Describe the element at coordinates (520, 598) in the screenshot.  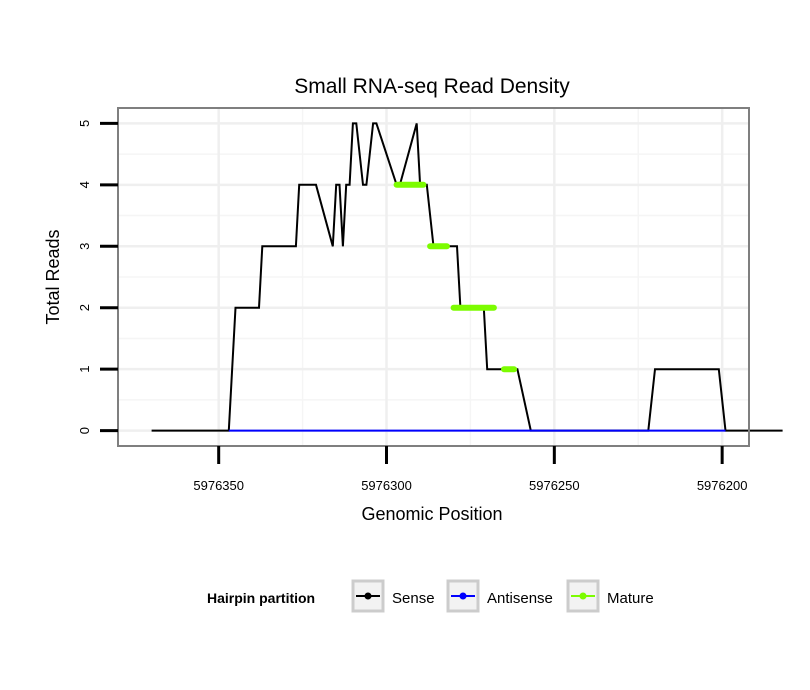
I see `legend-label-antisense: Antisense` at that location.